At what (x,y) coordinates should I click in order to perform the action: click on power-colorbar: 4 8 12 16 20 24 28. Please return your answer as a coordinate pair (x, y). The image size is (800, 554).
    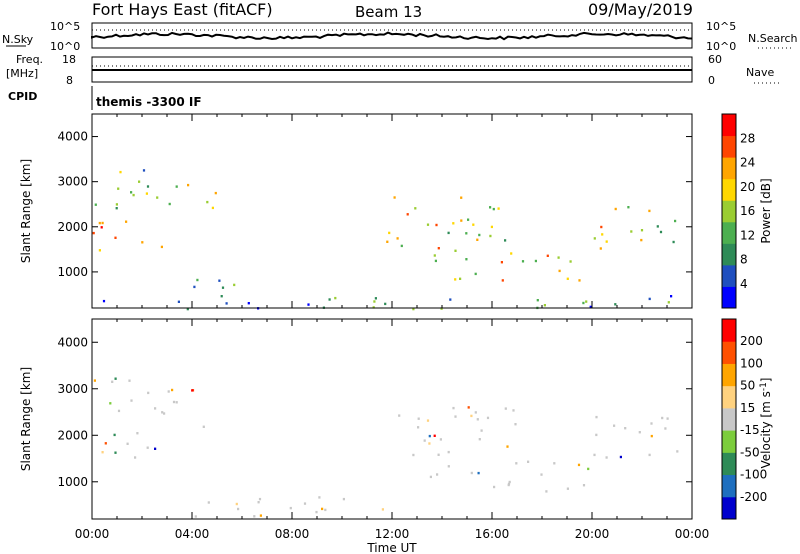
    Looking at the image, I should click on (738, 211).